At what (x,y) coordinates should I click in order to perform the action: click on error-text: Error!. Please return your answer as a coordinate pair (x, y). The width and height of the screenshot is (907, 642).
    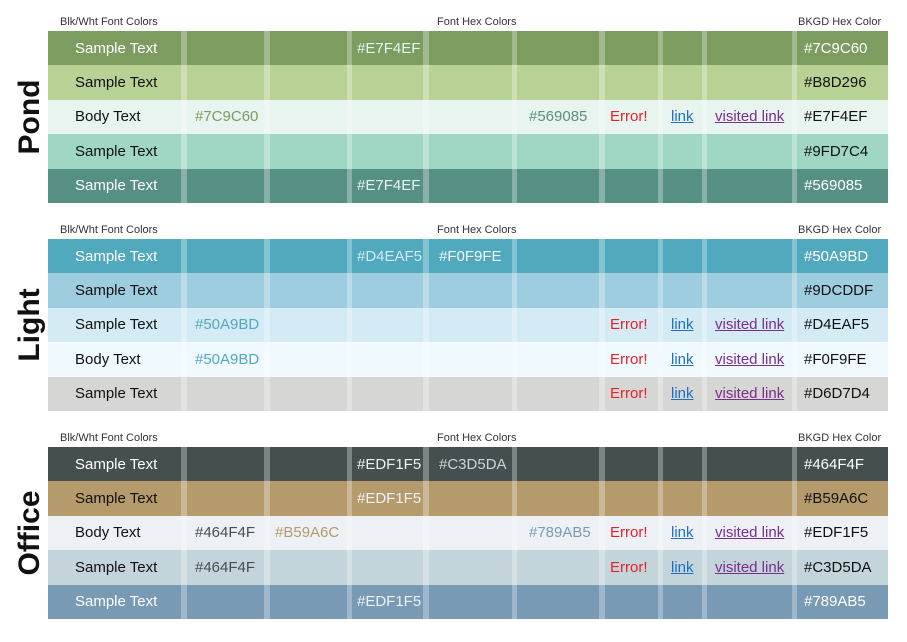
    Looking at the image, I should click on (629, 533).